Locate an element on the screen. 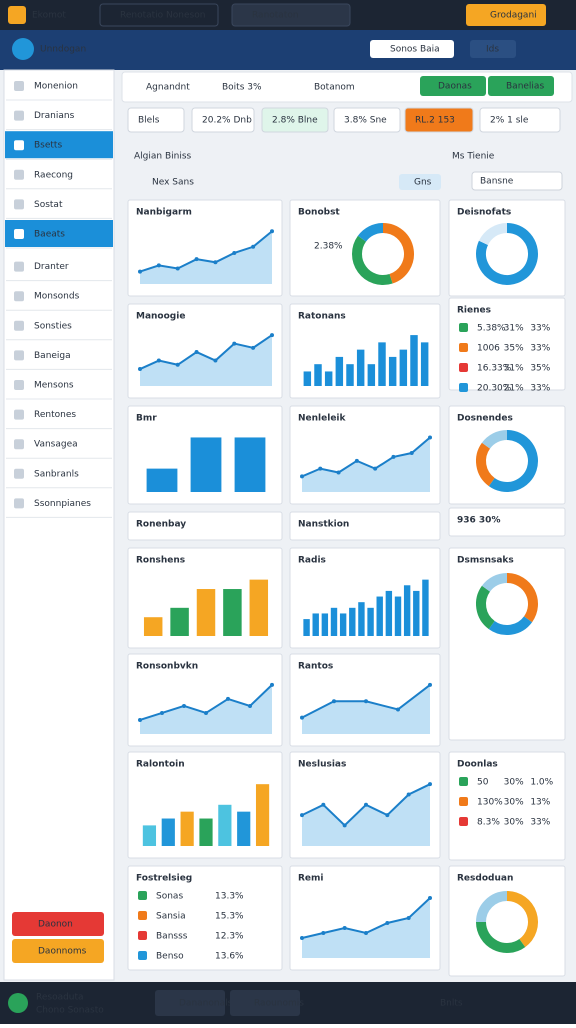 The height and width of the screenshot is (1028, 576). list-cell: 21% is located at coordinates (514, 389).